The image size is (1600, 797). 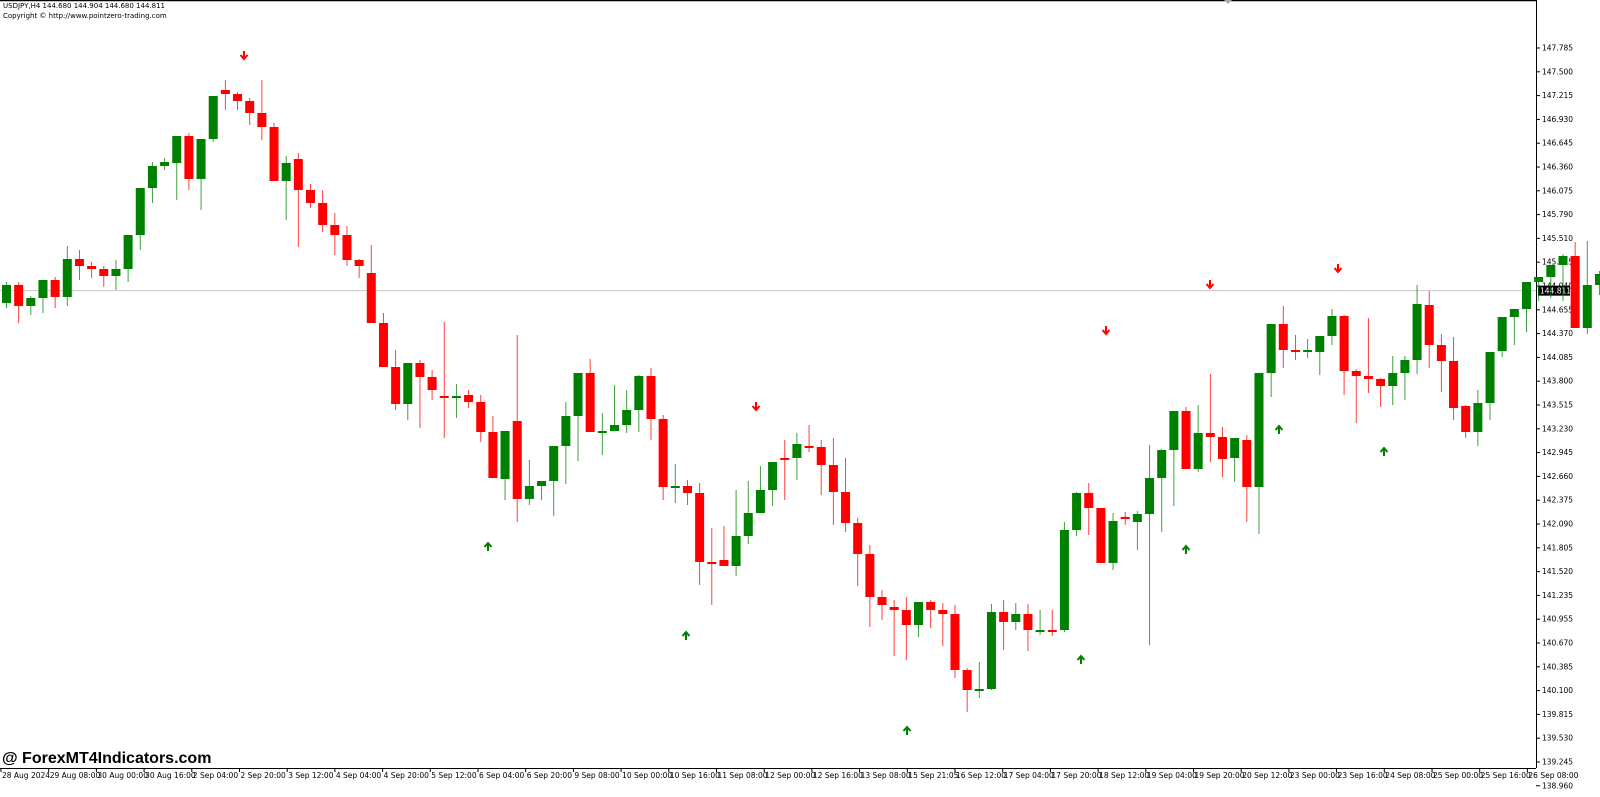 I want to click on time-tick-label: 10 Sep 16:00, so click(x=695, y=775).